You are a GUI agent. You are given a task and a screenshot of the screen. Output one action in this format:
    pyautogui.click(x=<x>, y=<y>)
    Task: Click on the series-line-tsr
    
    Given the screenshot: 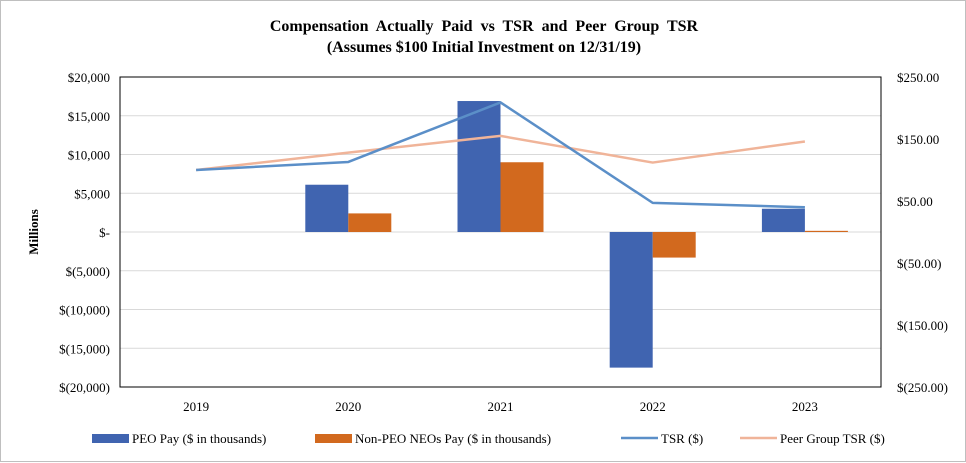 What is the action you would take?
    pyautogui.click(x=500, y=155)
    